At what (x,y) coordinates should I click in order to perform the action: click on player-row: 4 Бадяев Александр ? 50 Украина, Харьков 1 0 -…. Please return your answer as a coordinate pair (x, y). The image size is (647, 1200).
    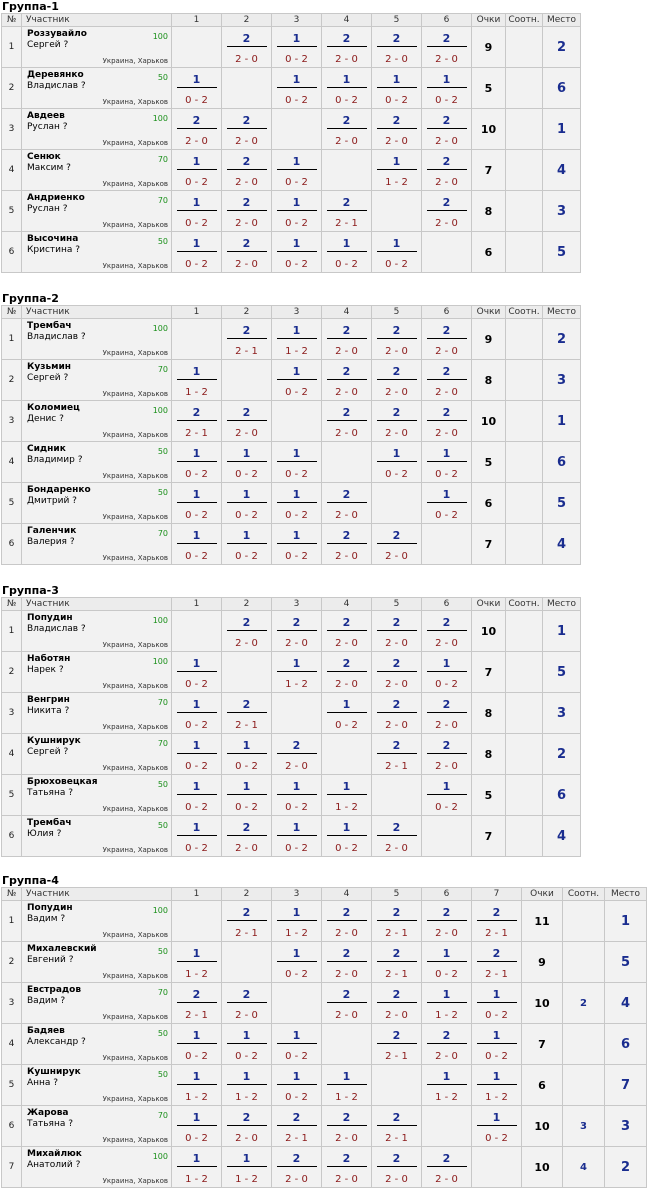
    Looking at the image, I should click on (324, 1044).